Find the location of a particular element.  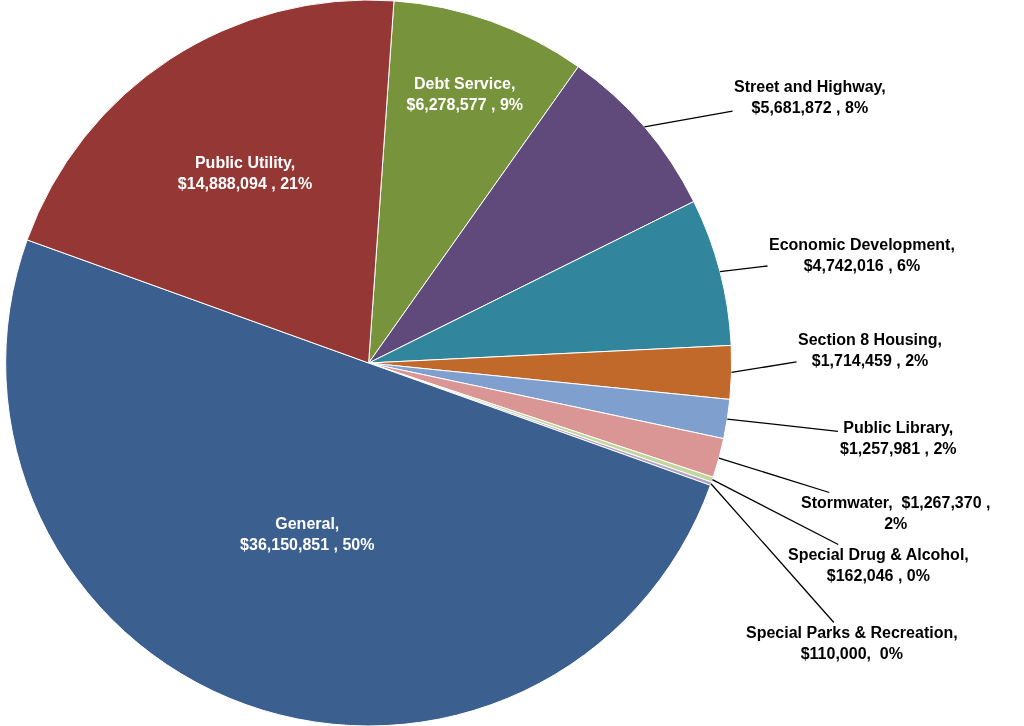

slice-label: Economic Development, $4,742,016 , 6% is located at coordinates (862, 255).